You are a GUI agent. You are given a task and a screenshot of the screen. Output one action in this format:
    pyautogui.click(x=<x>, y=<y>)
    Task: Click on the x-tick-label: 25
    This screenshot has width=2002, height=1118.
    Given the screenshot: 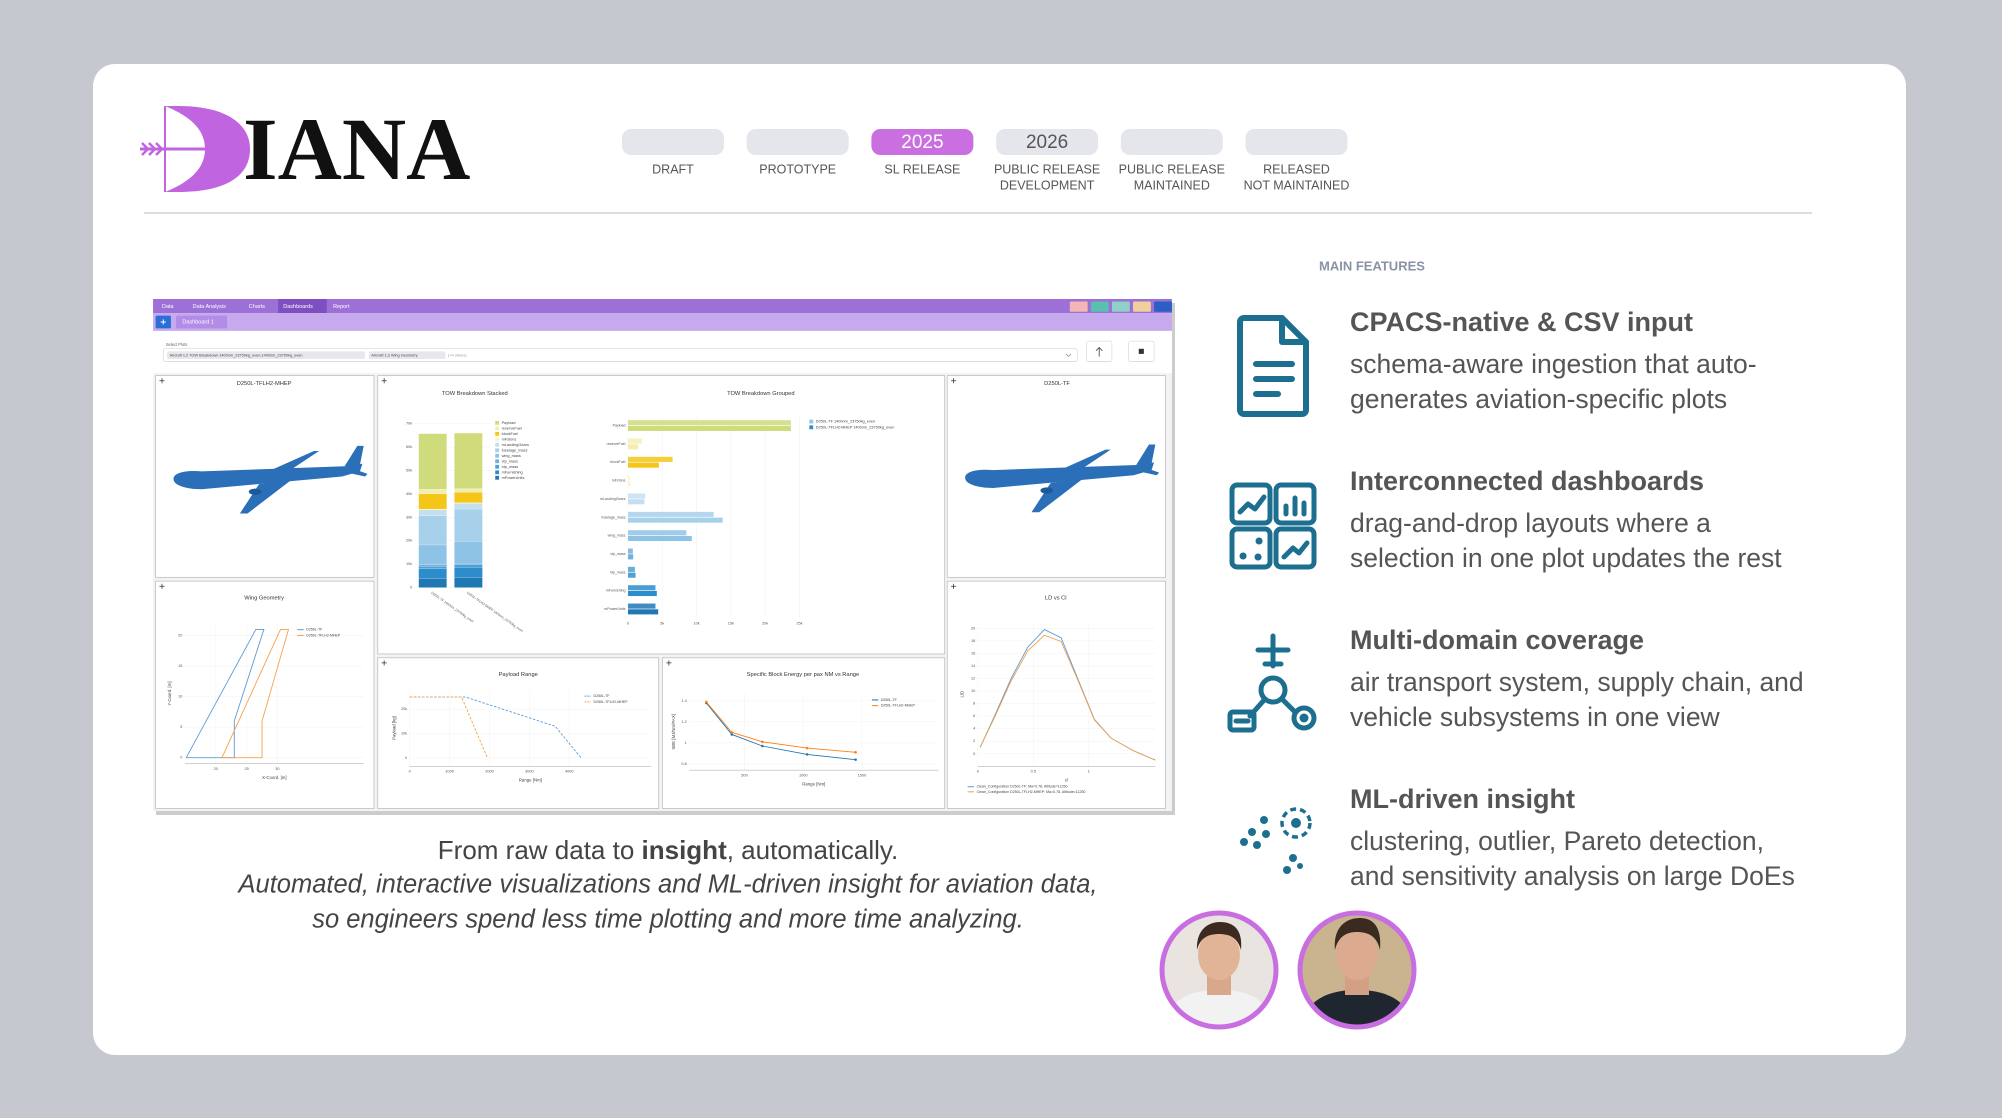 What is the action you would take?
    pyautogui.click(x=246, y=769)
    